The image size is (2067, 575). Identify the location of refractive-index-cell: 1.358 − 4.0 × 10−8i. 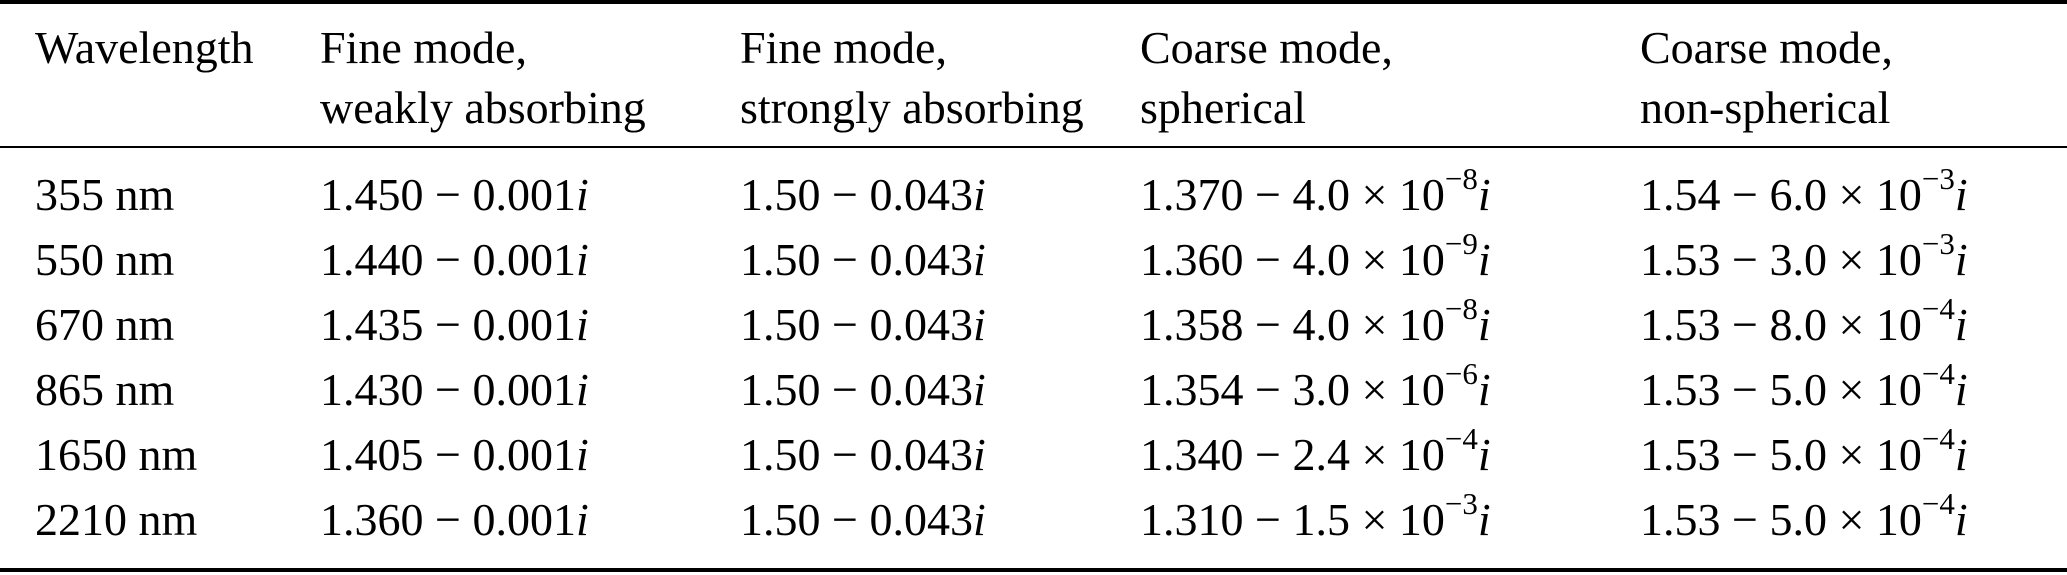
(1390, 324).